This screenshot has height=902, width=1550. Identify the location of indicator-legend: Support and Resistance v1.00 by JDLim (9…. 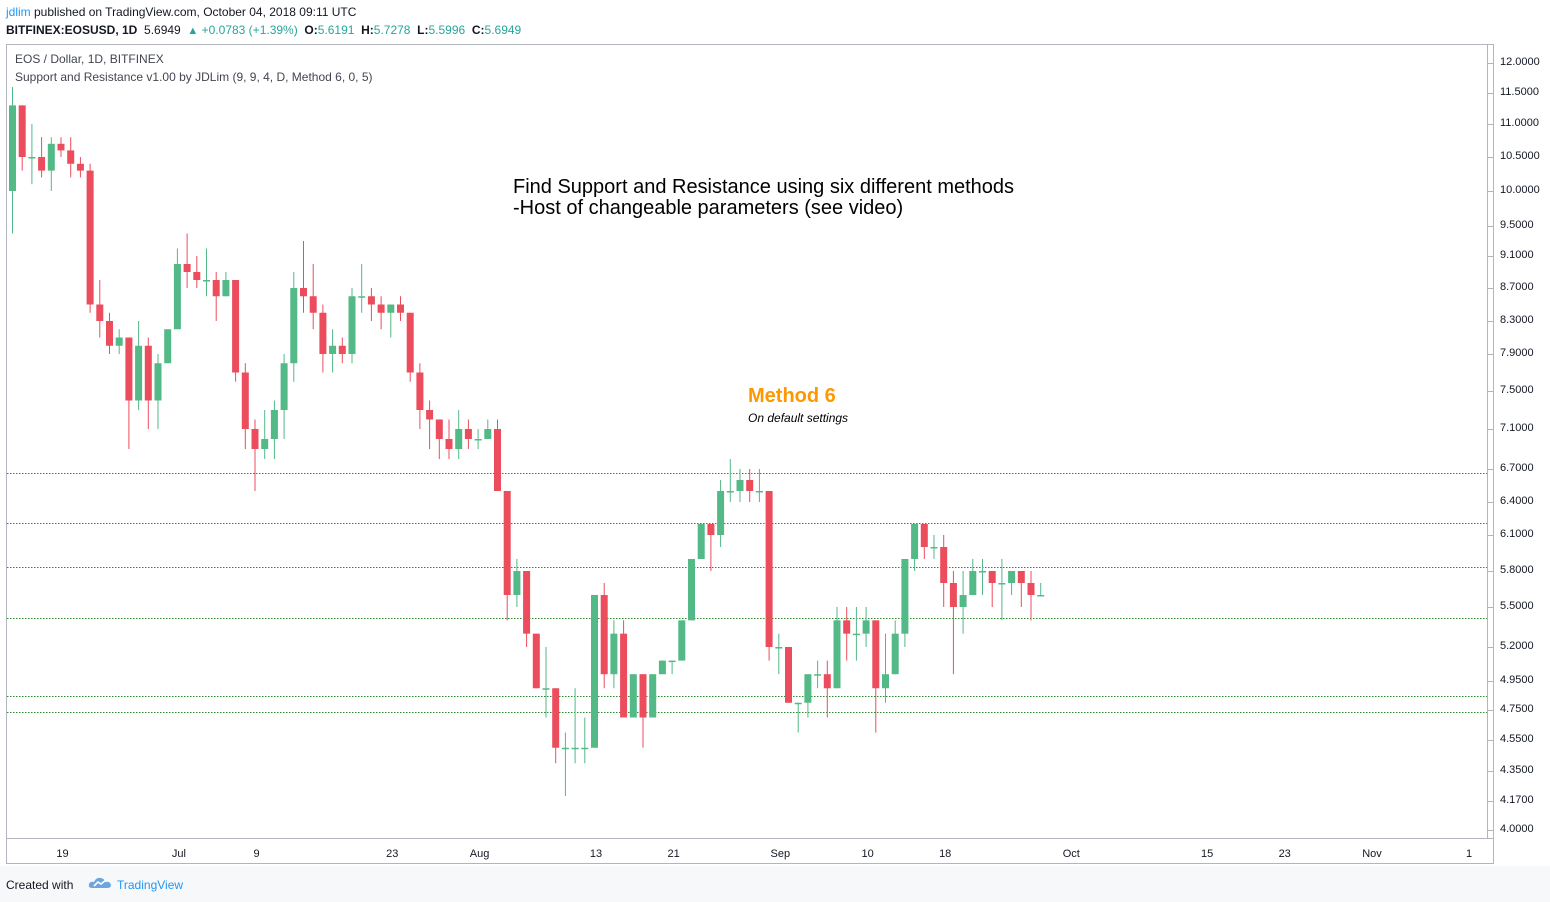
(194, 77).